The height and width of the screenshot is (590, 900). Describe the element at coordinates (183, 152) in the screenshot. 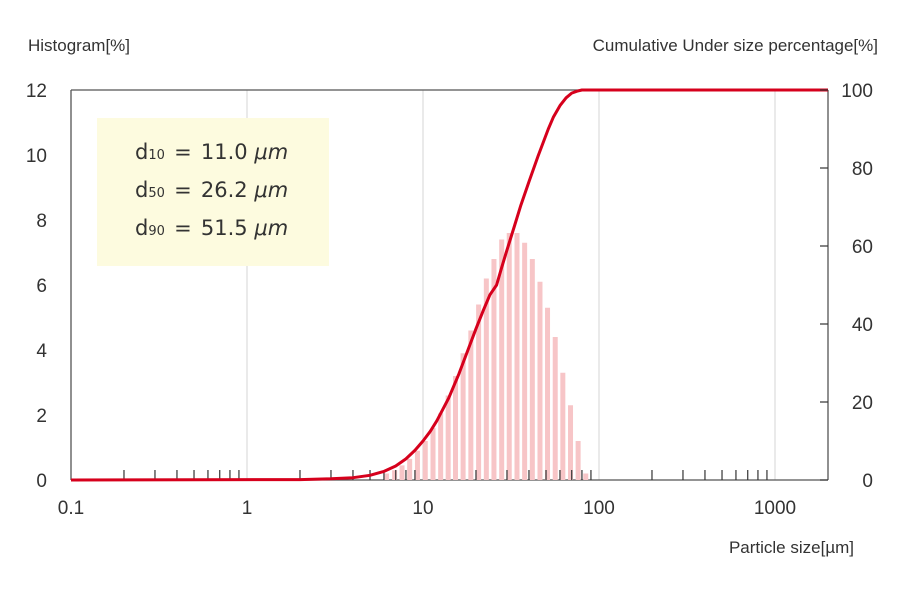

I see `d10-equals: =` at that location.